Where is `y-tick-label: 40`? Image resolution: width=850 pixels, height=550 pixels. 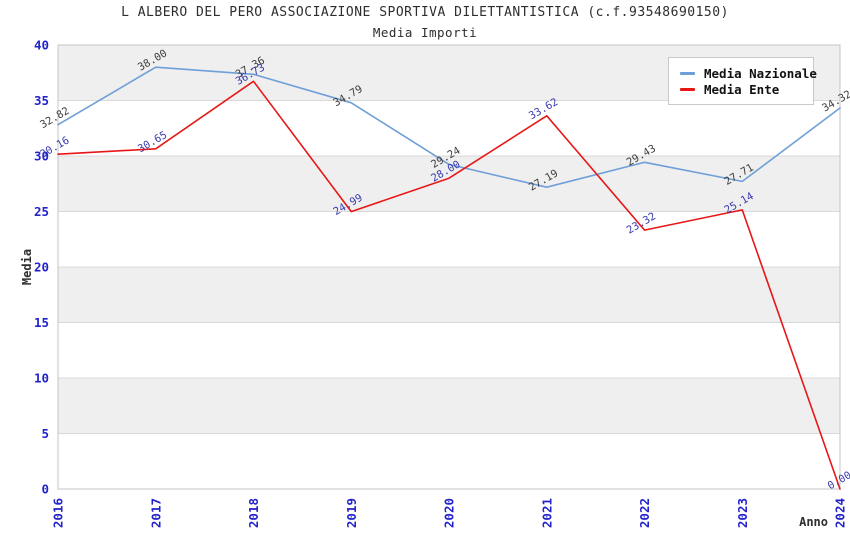 y-tick-label: 40 is located at coordinates (41, 45).